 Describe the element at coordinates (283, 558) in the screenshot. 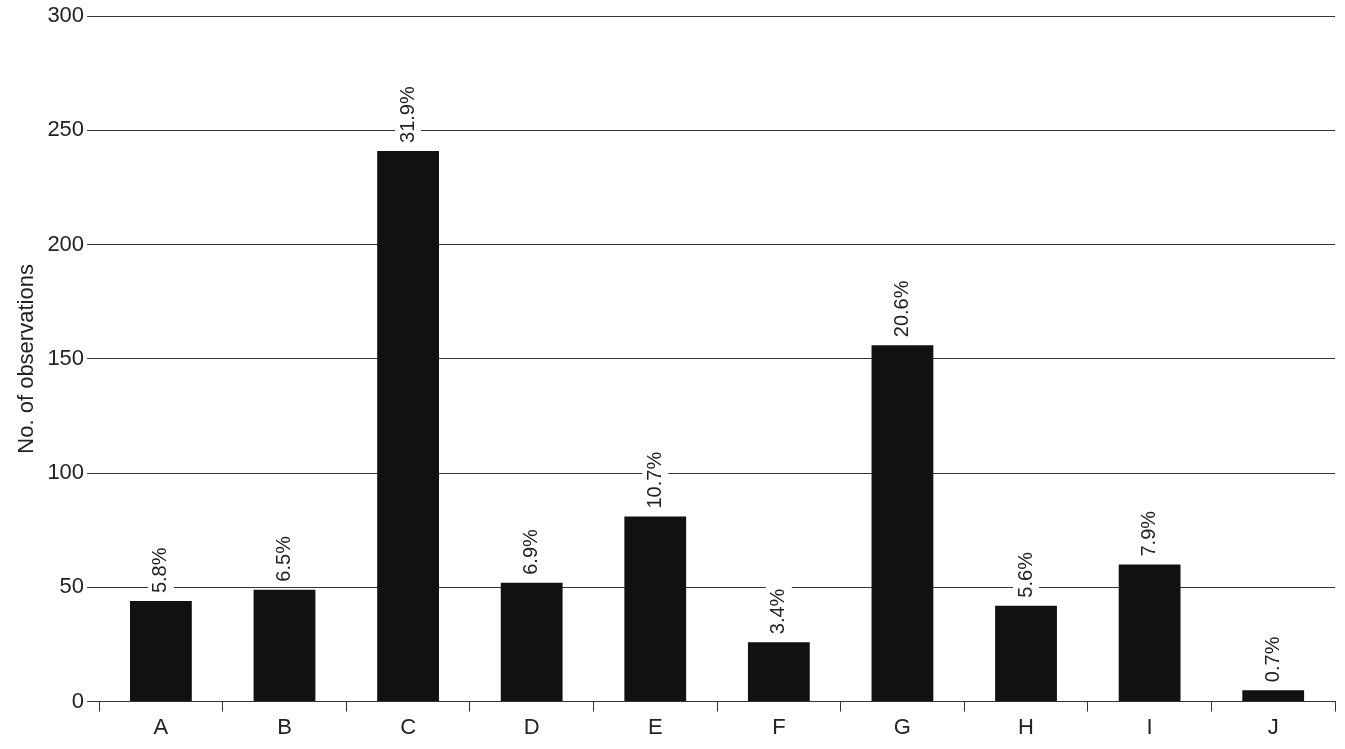

I see `annotation: 6.5%` at that location.